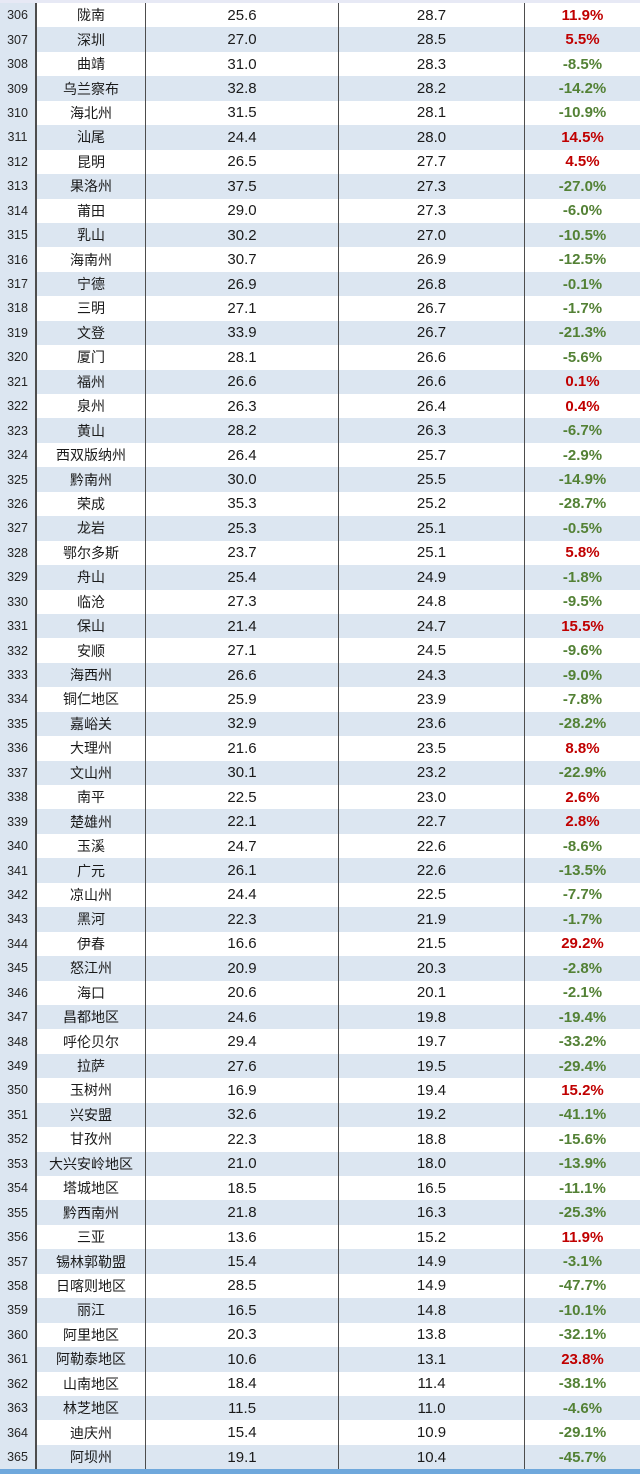 This screenshot has width=640, height=1474. What do you see at coordinates (242, 333) in the screenshot?
I see `value-prev-cell: 33.9` at bounding box center [242, 333].